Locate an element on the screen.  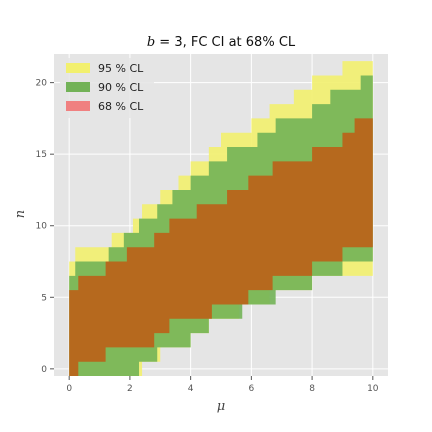
x-axis-label: μ is located at coordinates (221, 406).